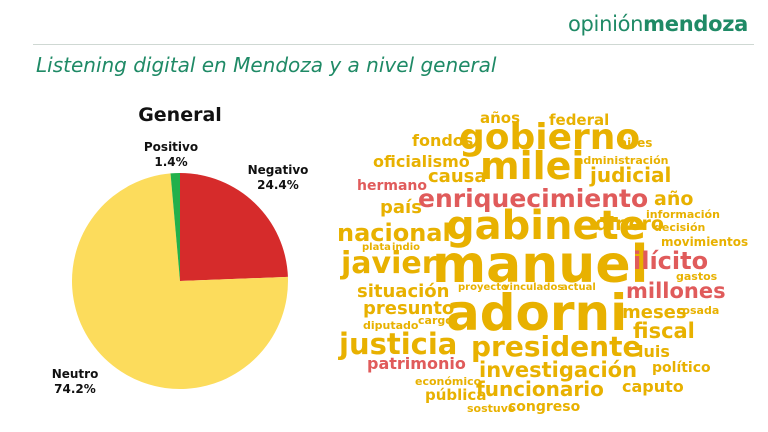 This screenshot has height=432, width=768. What do you see at coordinates (605, 24) in the screenshot?
I see `brand-light: opinión` at bounding box center [605, 24].